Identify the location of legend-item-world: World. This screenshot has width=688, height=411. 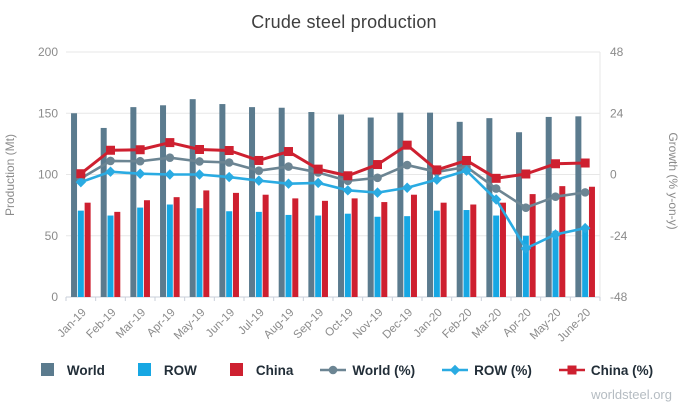
(70, 370).